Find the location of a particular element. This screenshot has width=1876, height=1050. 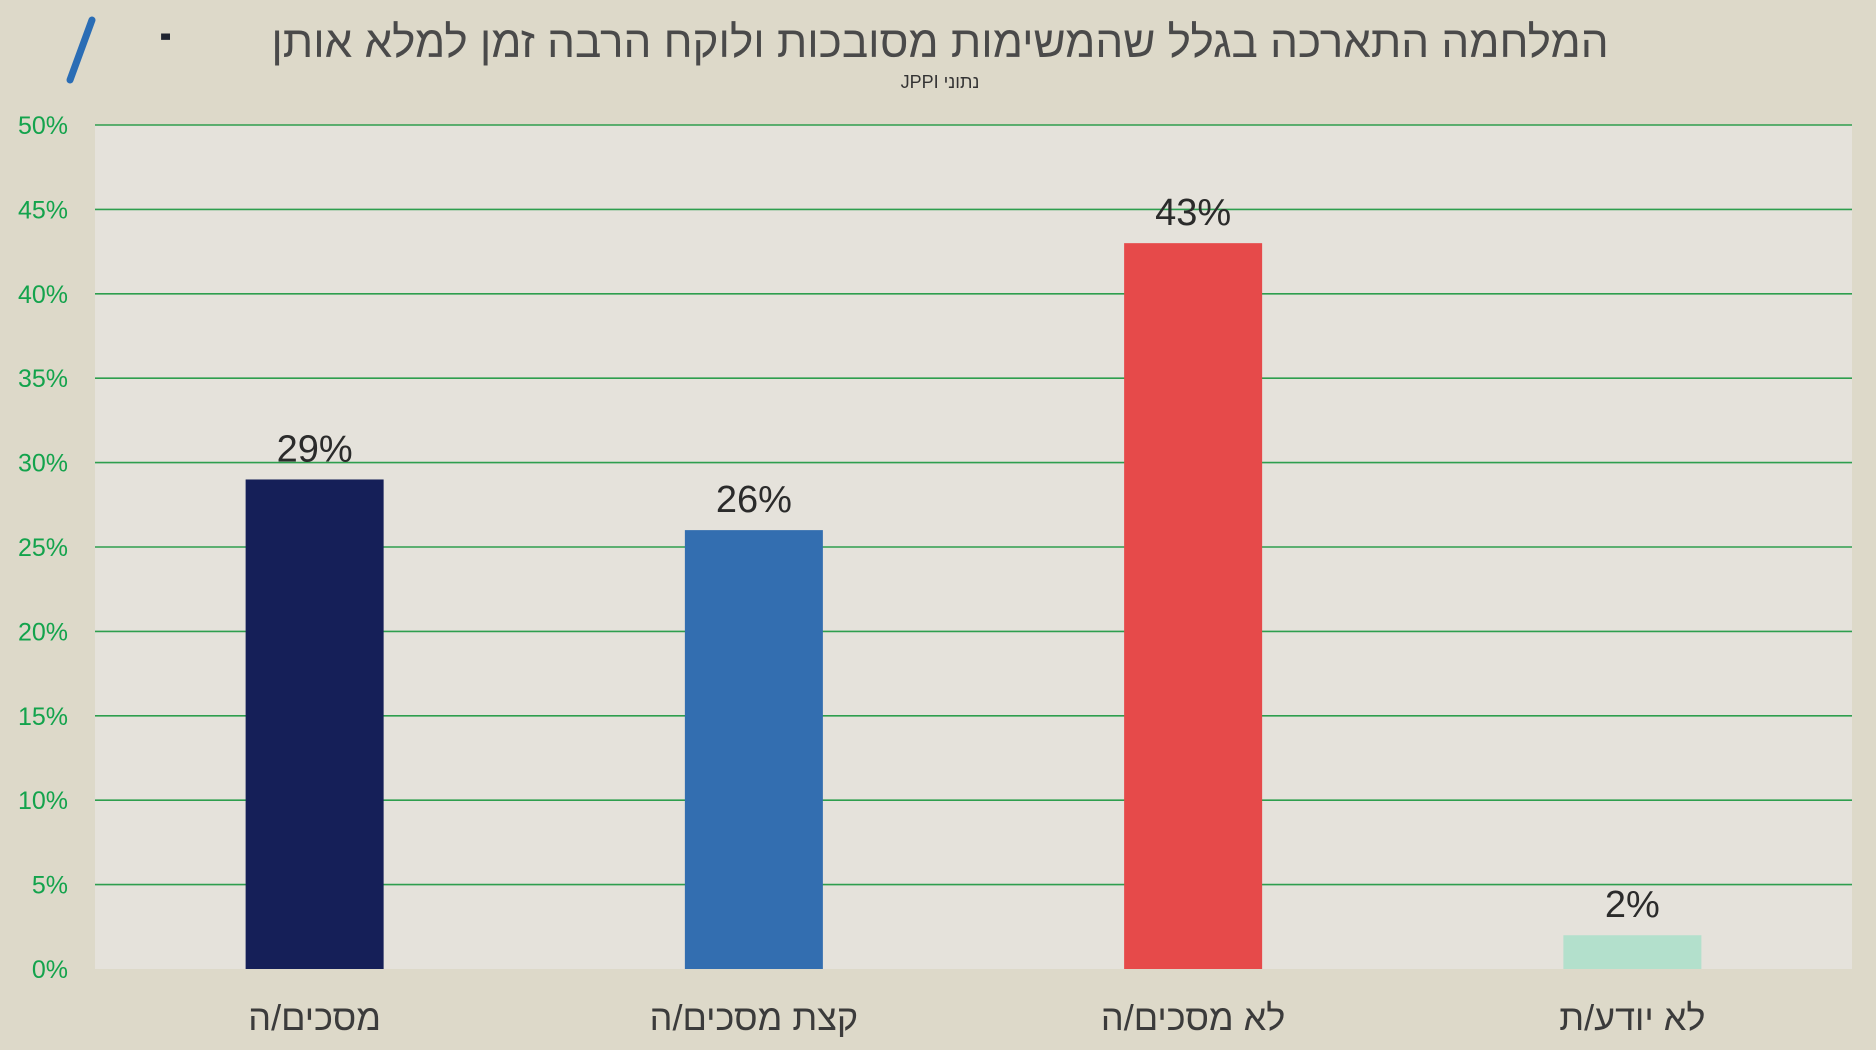

y-tick-label: 30% is located at coordinates (43, 464).